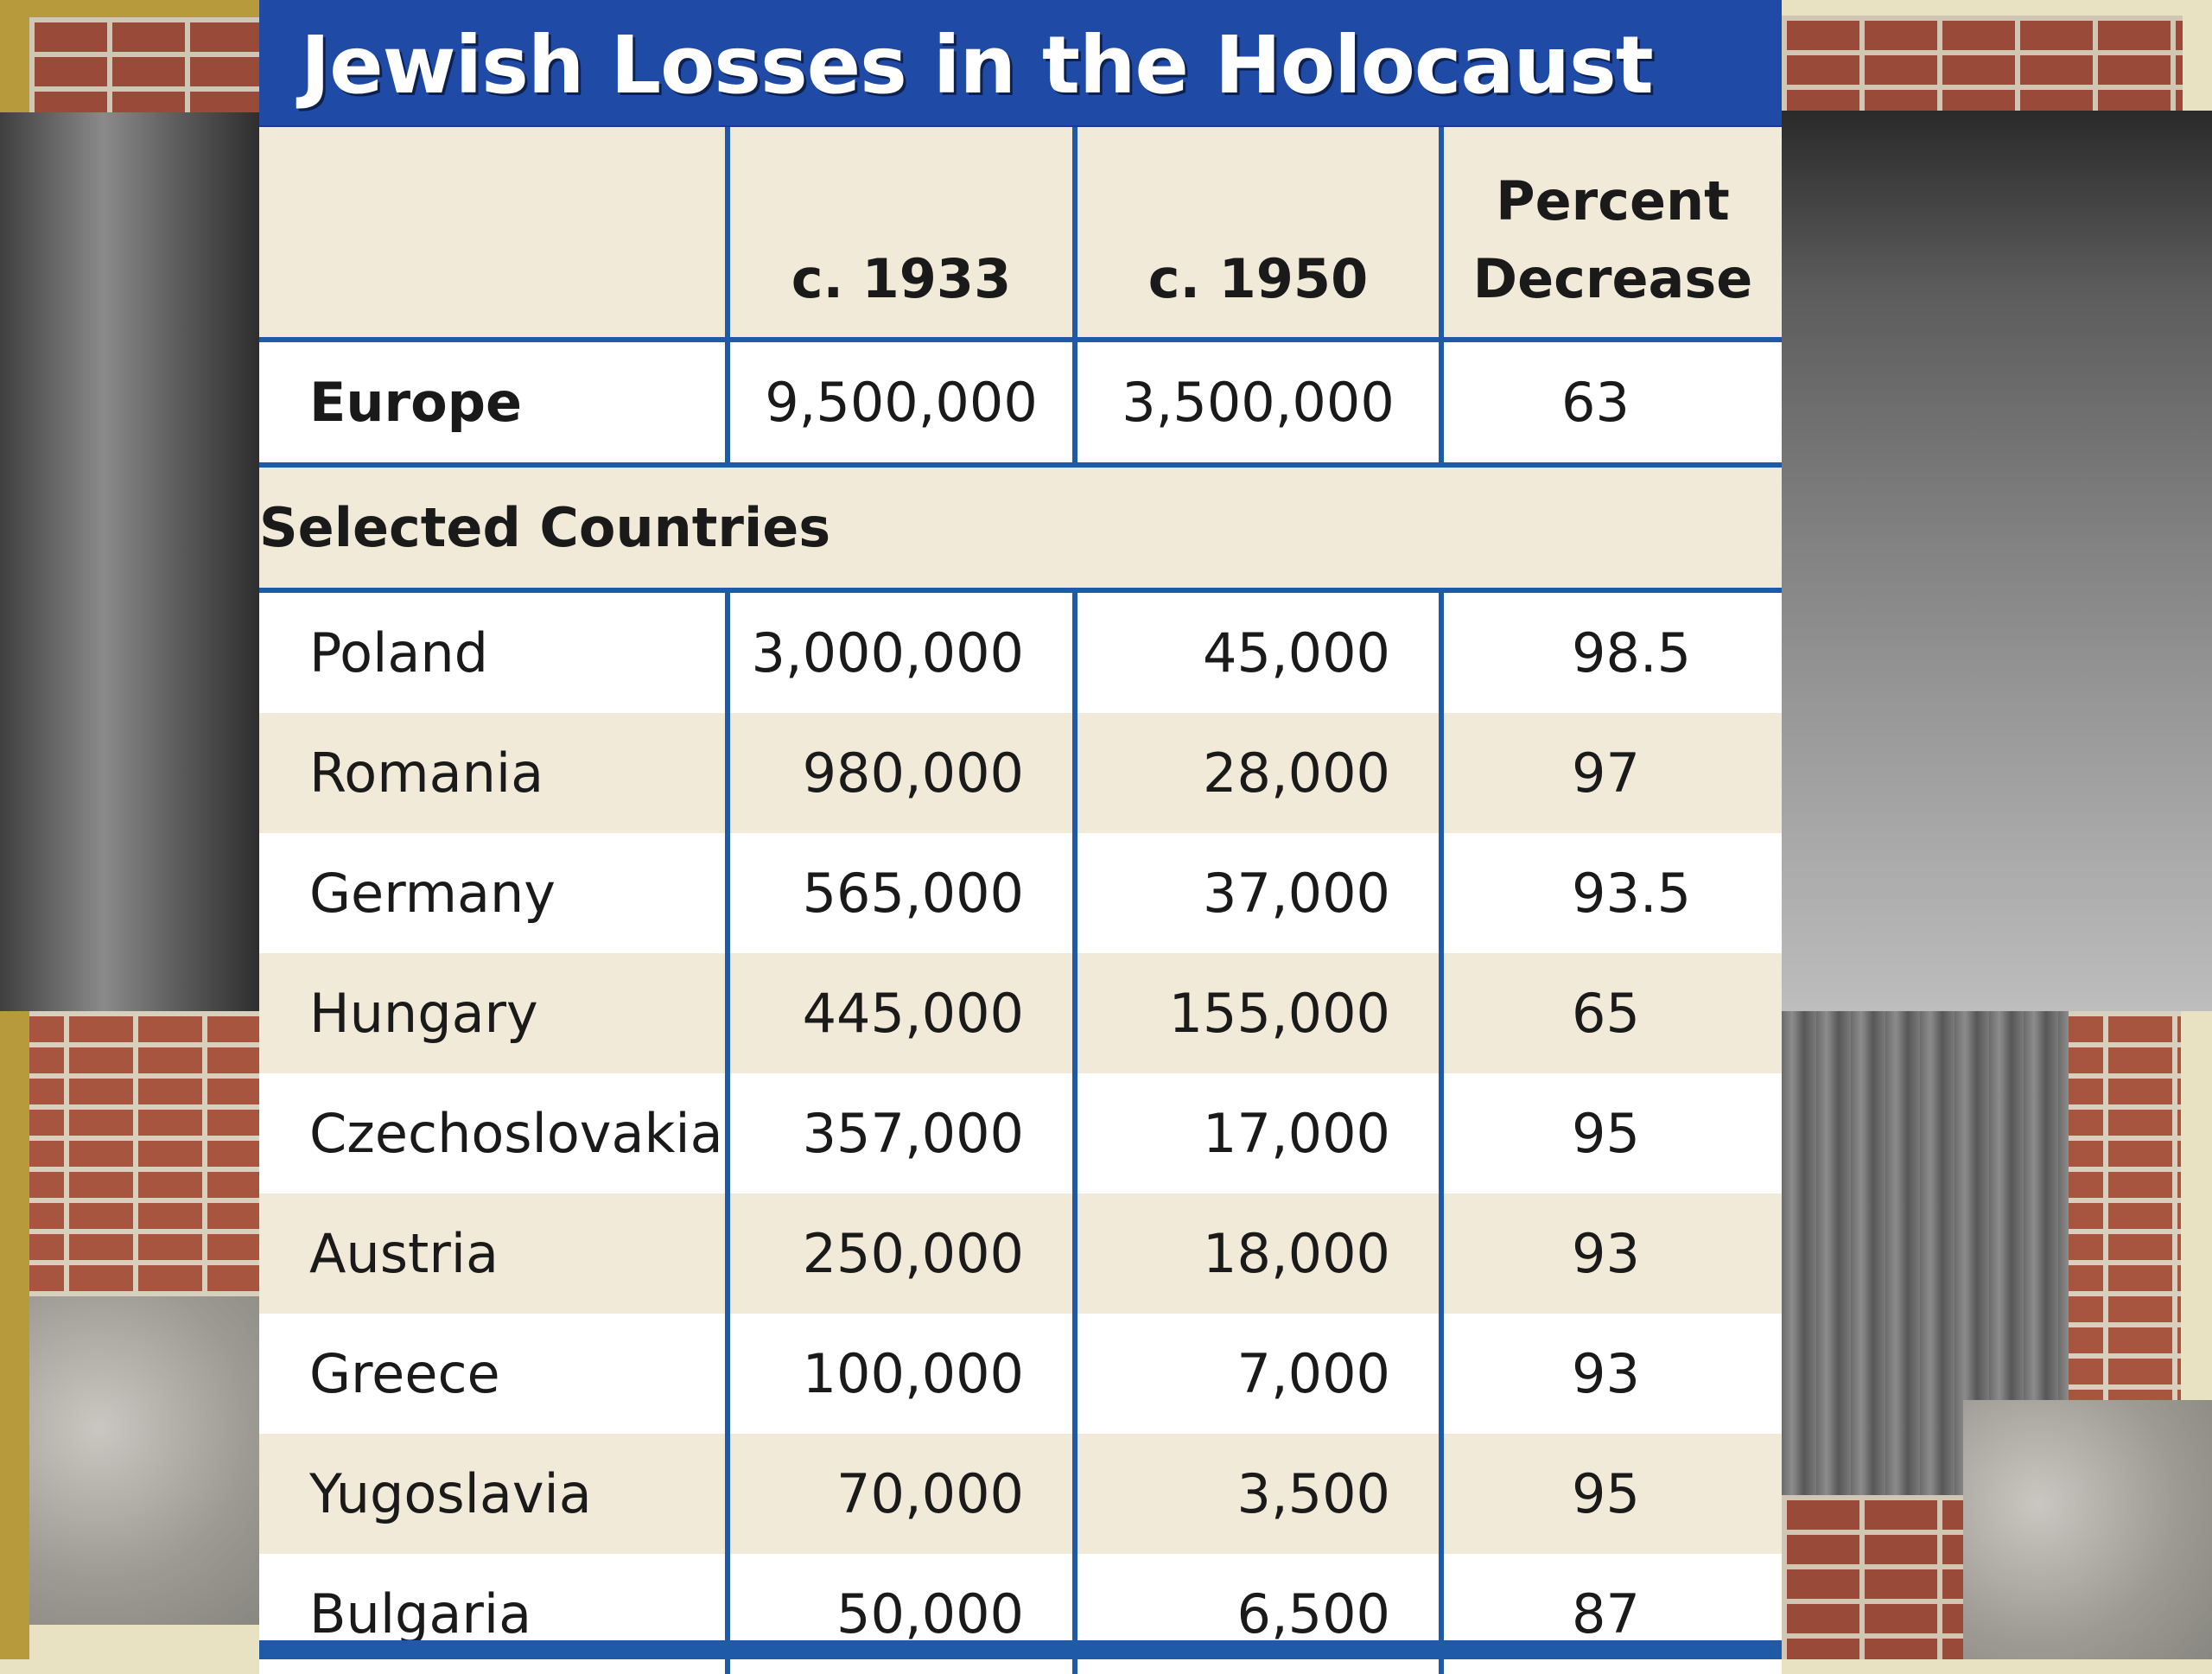 Image resolution: width=2212 pixels, height=1674 pixels. What do you see at coordinates (493, 1013) in the screenshot?
I see `country-name: Hungary` at bounding box center [493, 1013].